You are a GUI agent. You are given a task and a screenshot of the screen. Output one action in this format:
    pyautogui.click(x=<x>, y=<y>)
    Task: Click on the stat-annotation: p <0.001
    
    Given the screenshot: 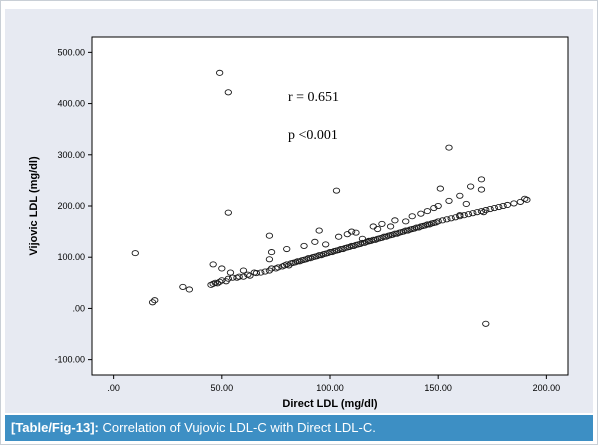 What is the action you would take?
    pyautogui.click(x=313, y=135)
    